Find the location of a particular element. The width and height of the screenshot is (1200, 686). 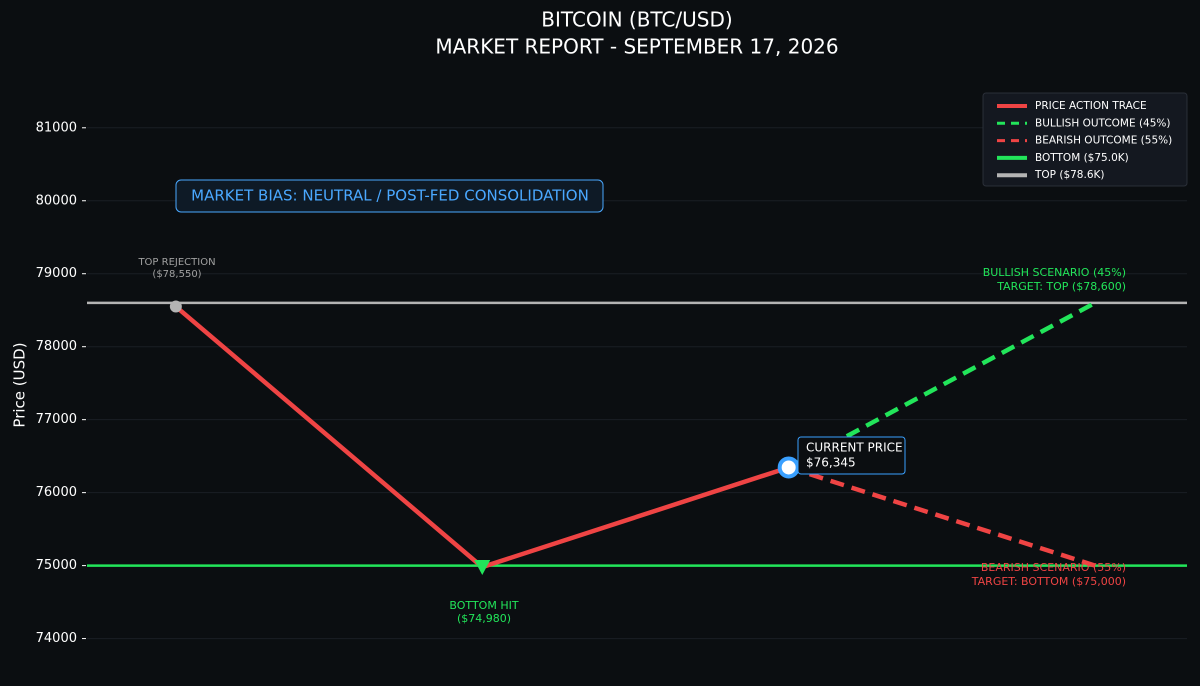

chart-title: BITCOIN (BTC/USD) is located at coordinates (636, 20).